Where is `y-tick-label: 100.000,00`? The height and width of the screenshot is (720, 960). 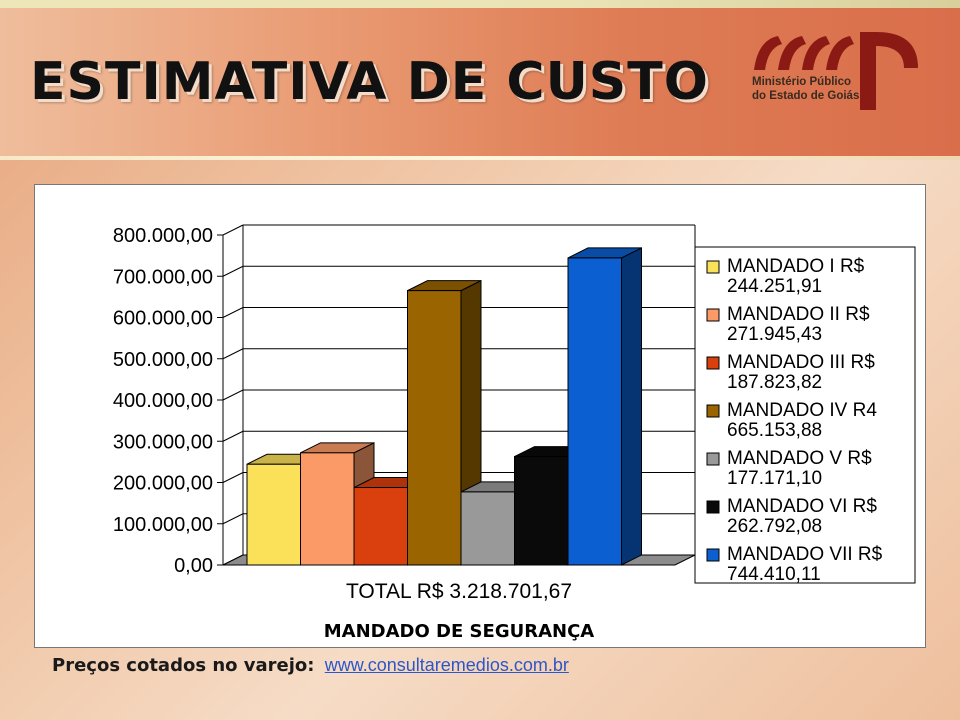 y-tick-label: 100.000,00 is located at coordinates (163, 525).